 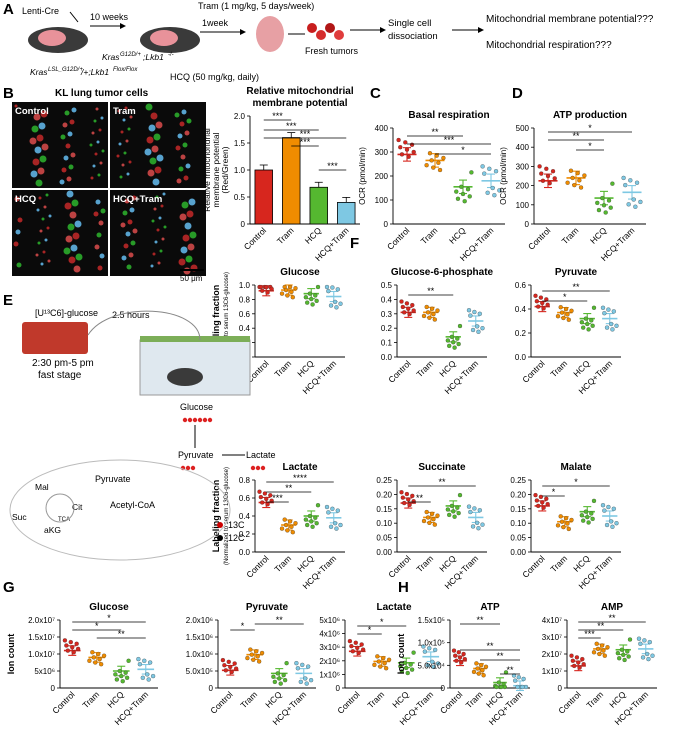 I want to click on y-tick-label: 0.1, so click(x=387, y=343).